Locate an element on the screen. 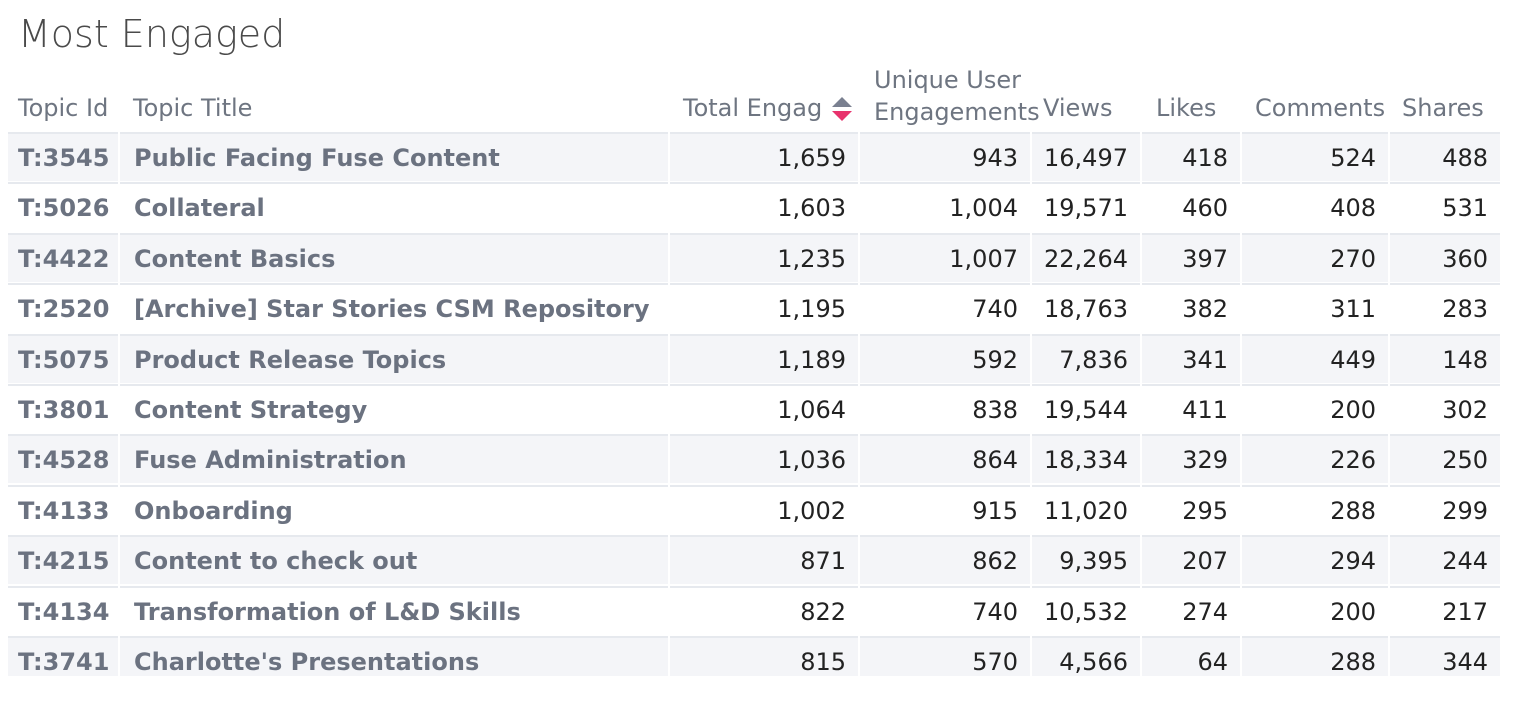 The height and width of the screenshot is (716, 1538). number-cell: 294 is located at coordinates (1315, 560).